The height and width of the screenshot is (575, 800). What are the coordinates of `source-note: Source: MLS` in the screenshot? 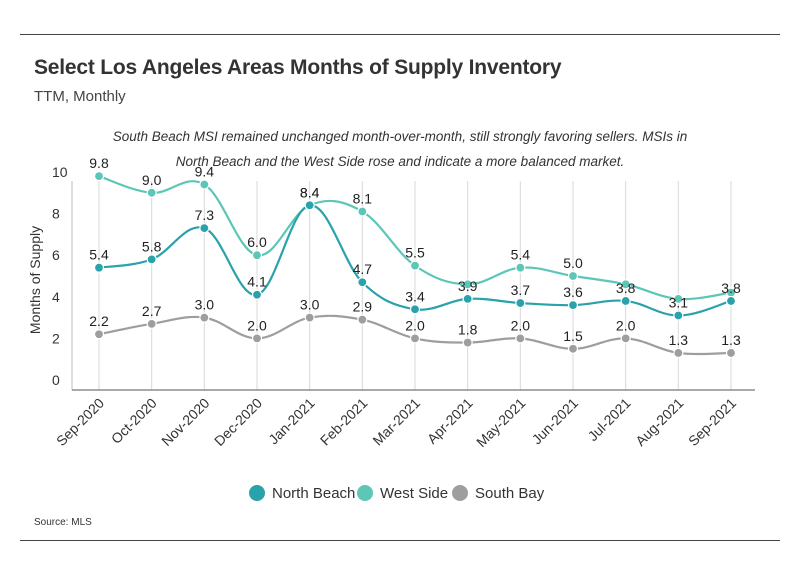 It's located at (63, 522).